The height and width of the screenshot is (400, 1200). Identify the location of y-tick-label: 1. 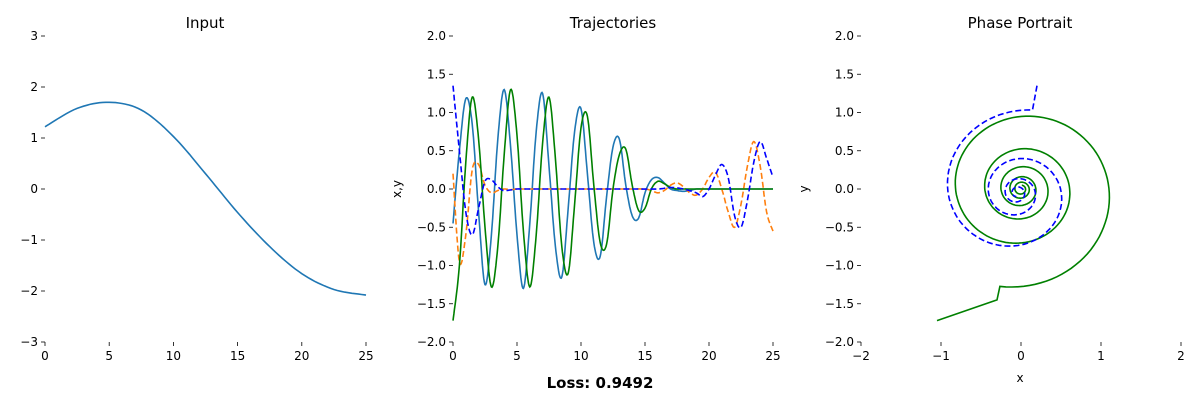
(34, 138).